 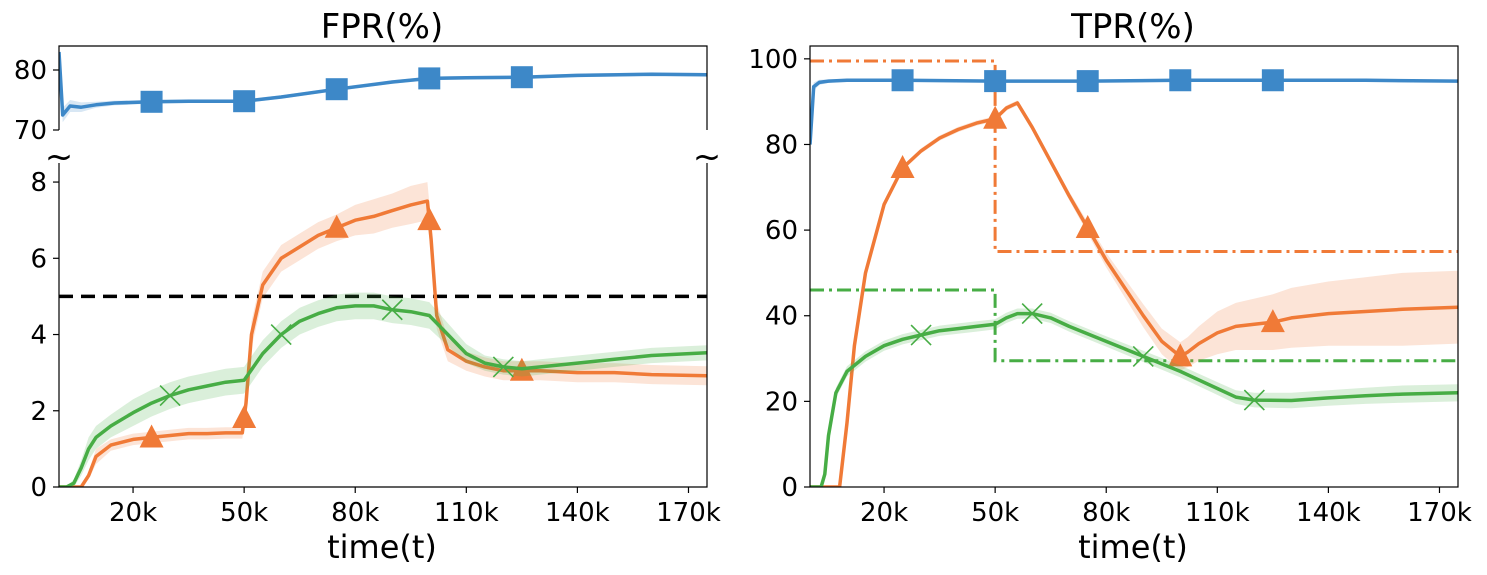 What do you see at coordinates (781, 145) in the screenshot?
I see `tpr-y-tick-label-4: 80` at bounding box center [781, 145].